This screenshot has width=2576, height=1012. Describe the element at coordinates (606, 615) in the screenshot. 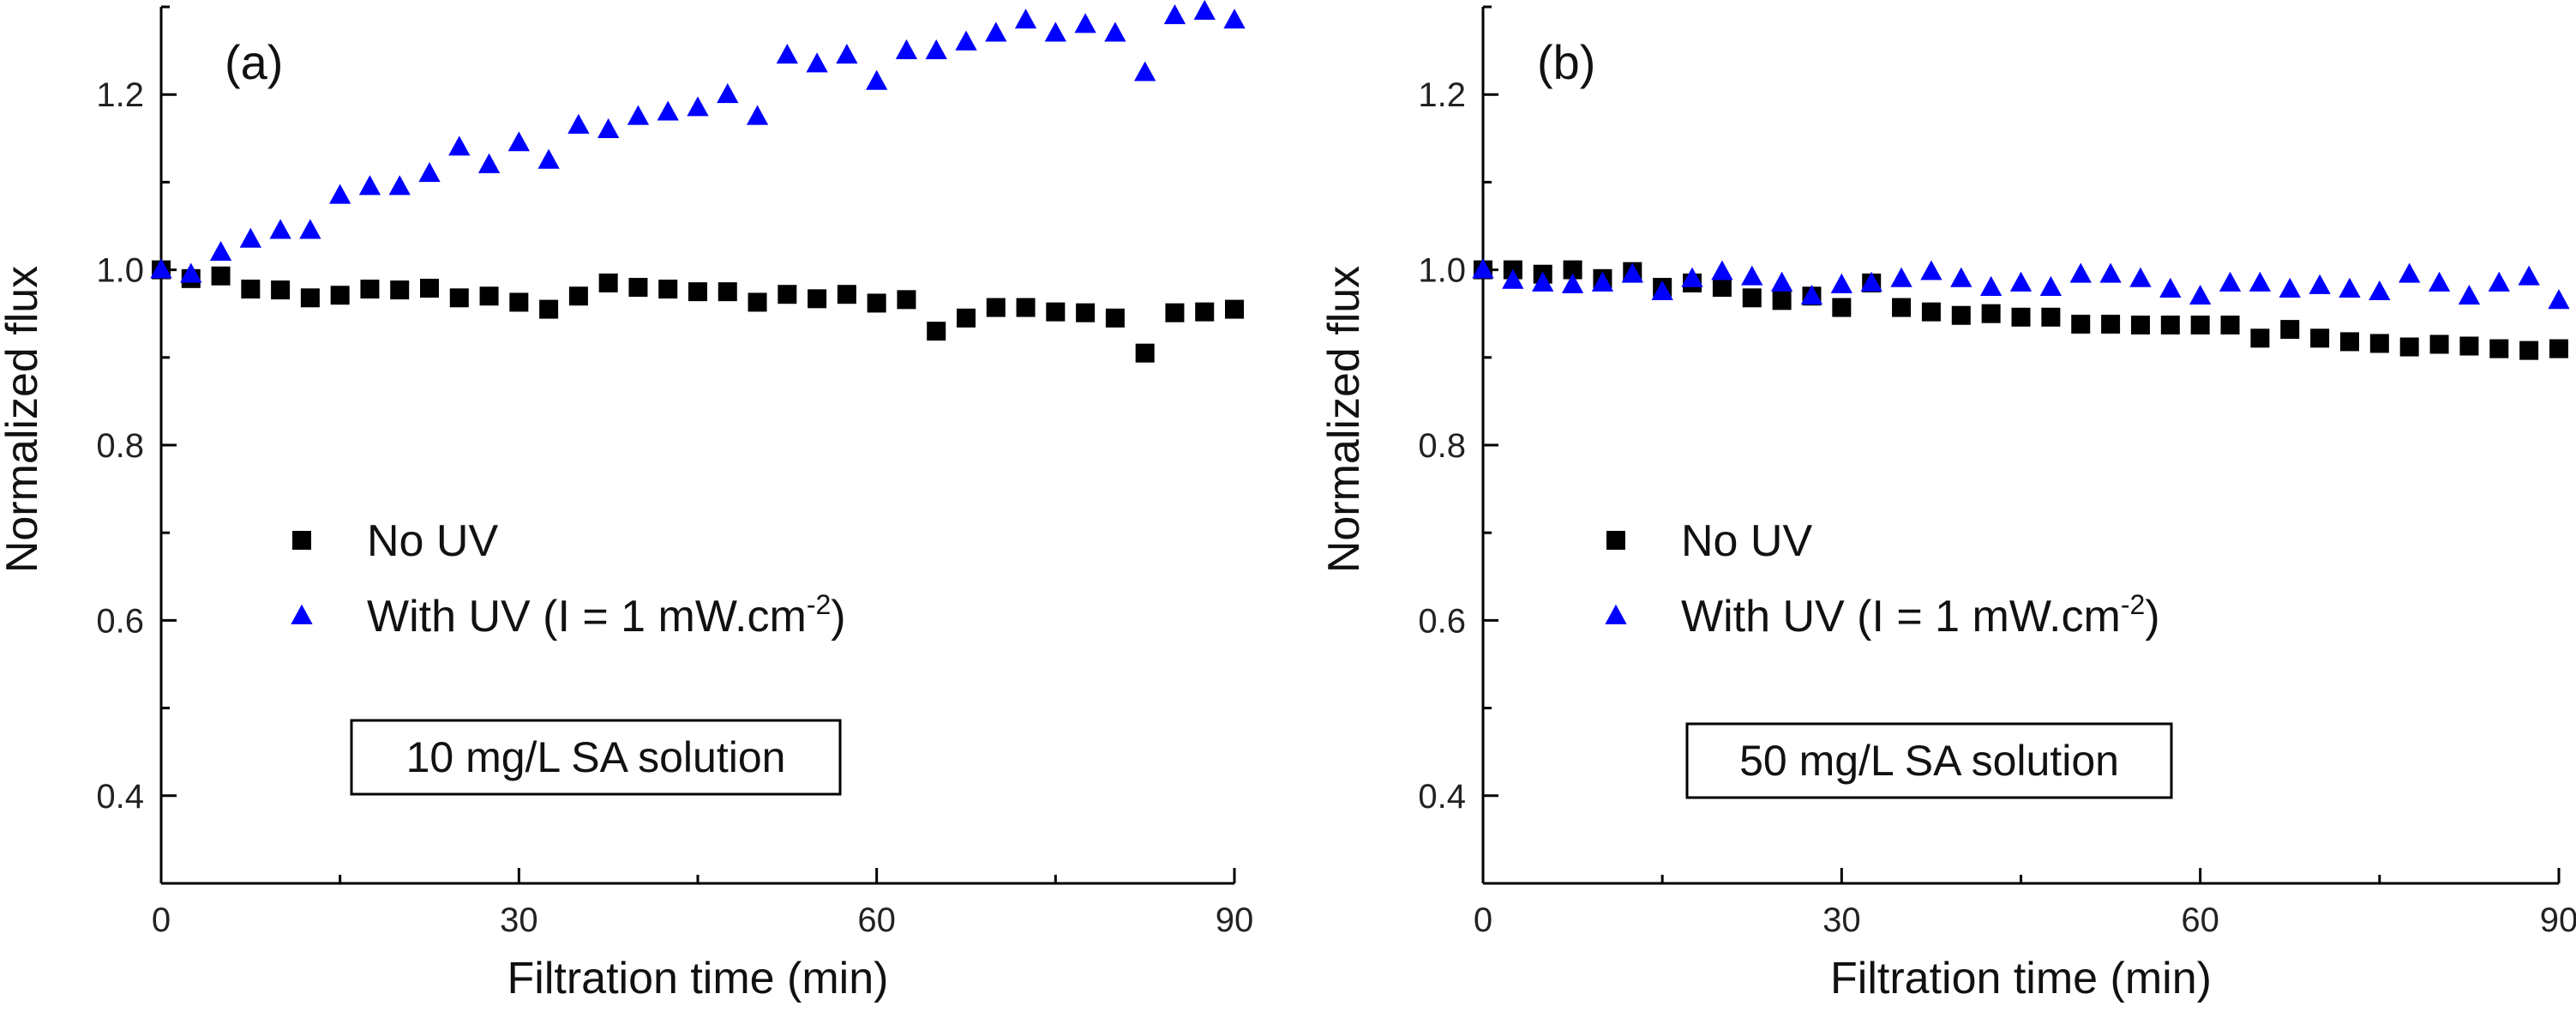

I see `legend-label: With UV (I = 1 mW.cm-2)` at that location.